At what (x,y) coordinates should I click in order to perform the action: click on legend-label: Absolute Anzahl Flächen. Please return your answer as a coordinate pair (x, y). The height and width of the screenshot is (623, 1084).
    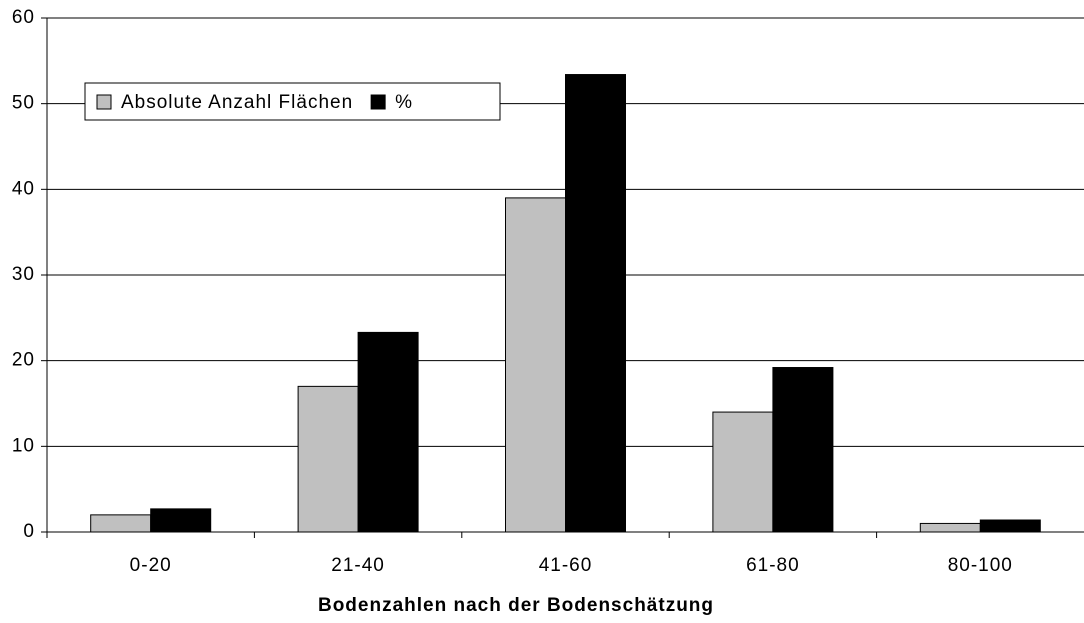
    Looking at the image, I should click on (237, 102).